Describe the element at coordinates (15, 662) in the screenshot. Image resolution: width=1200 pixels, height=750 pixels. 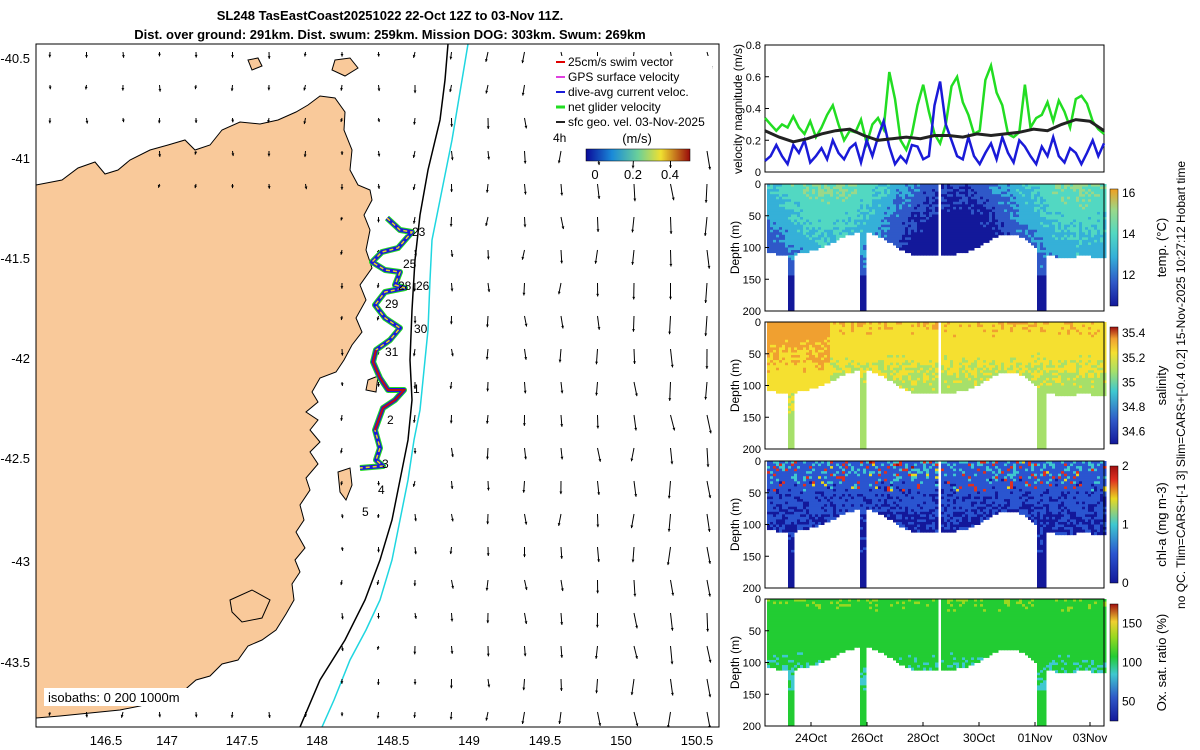
I see `map-ytick: -43.5` at that location.